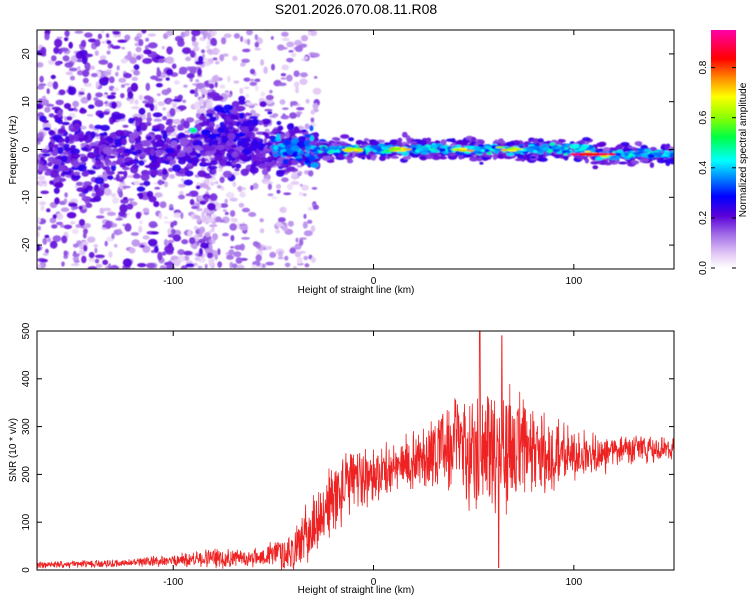  I want to click on snr-ytick-label: 200, so click(26, 474).